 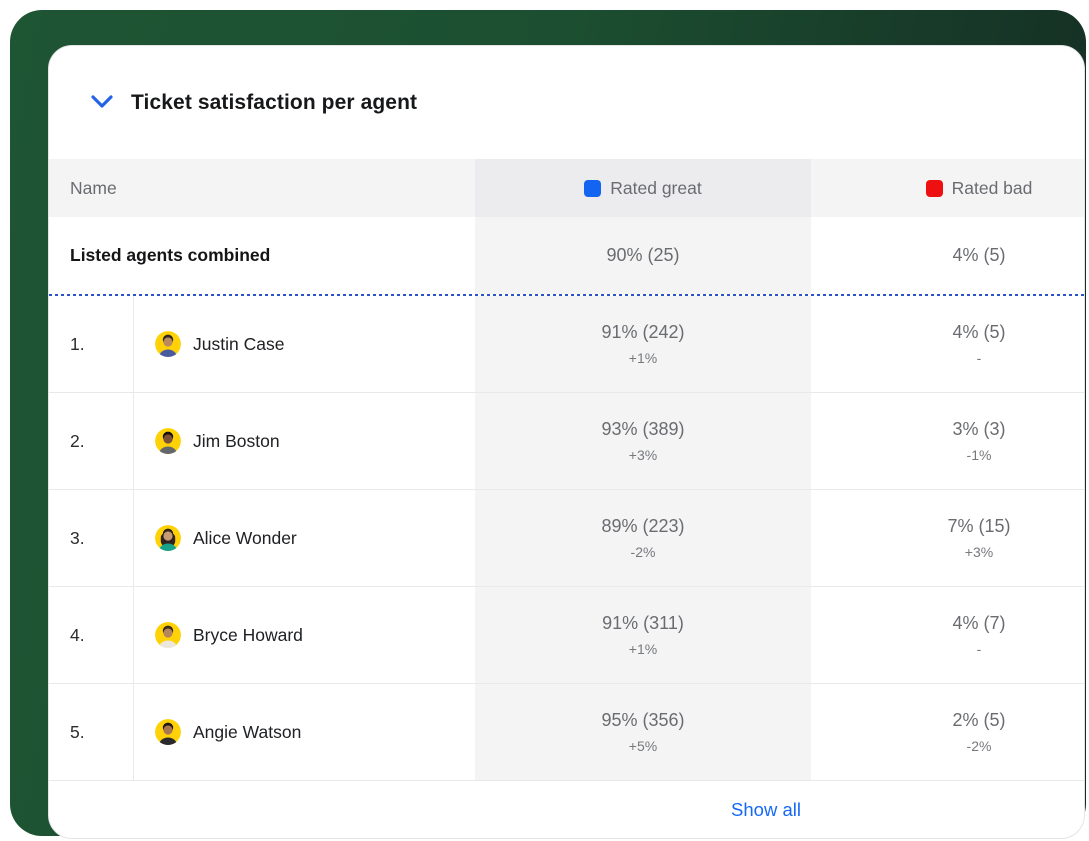 I want to click on agent-rank: 2., so click(x=91, y=441).